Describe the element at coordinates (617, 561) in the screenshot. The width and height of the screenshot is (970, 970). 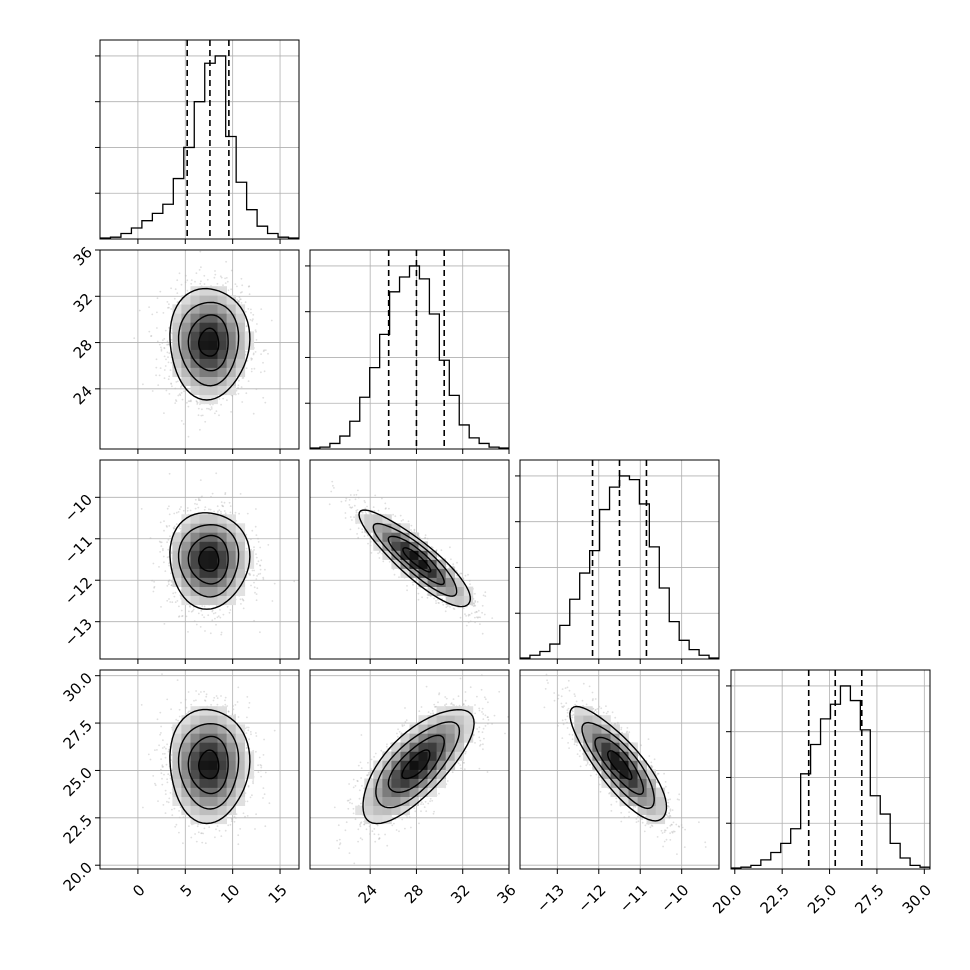
I see `panel-r2-c2` at that location.